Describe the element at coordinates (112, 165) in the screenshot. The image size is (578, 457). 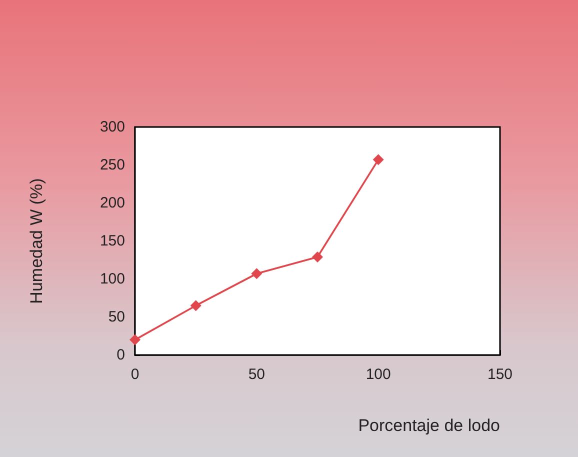
I see `y-tick-label: 250` at that location.